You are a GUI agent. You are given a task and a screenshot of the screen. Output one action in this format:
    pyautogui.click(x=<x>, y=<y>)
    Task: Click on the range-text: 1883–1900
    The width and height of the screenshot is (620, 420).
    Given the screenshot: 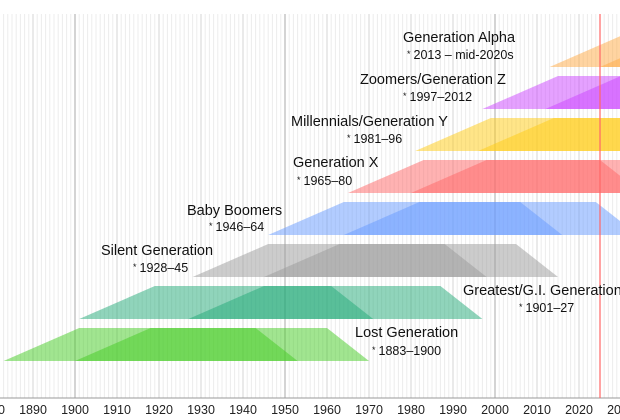 What is the action you would take?
    pyautogui.click(x=410, y=351)
    